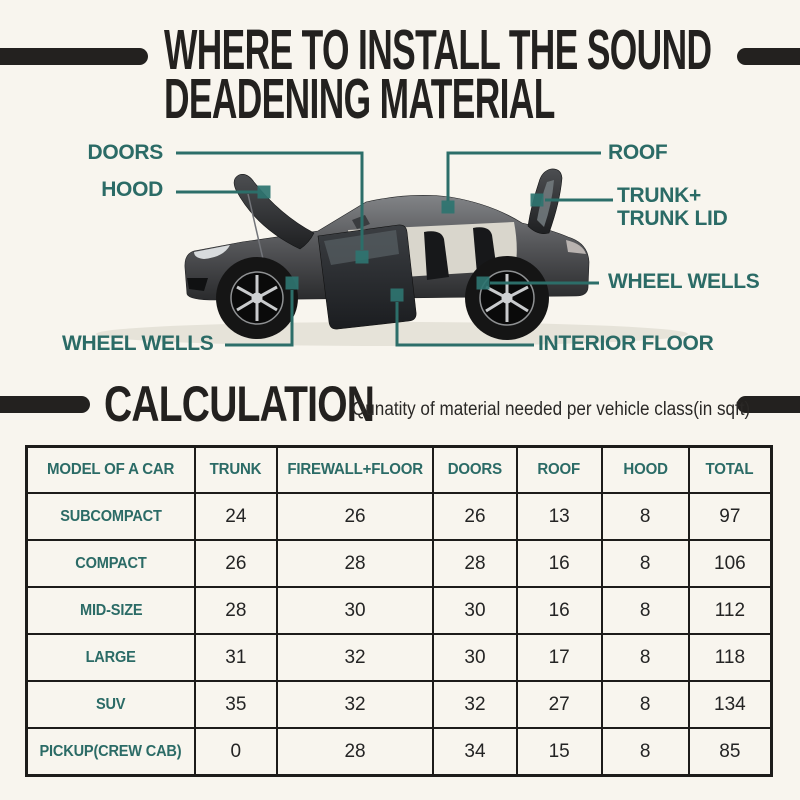 The height and width of the screenshot is (800, 800). I want to click on label-roof: ROOF, so click(638, 152).